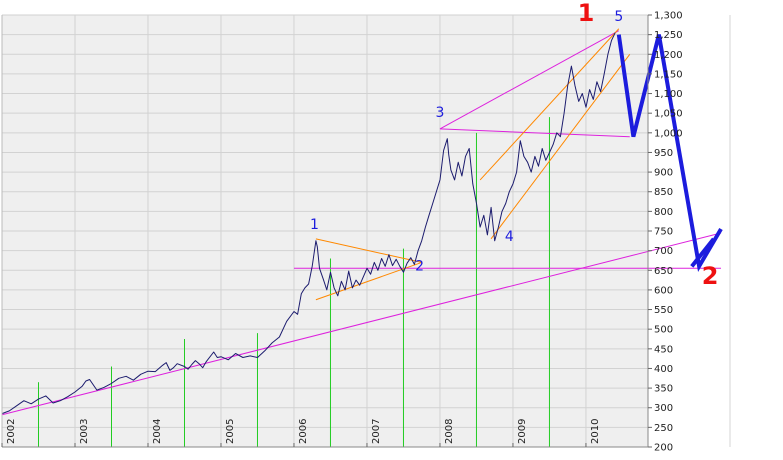  What do you see at coordinates (663, 173) in the screenshot?
I see `y-tick-label: 900` at bounding box center [663, 173].